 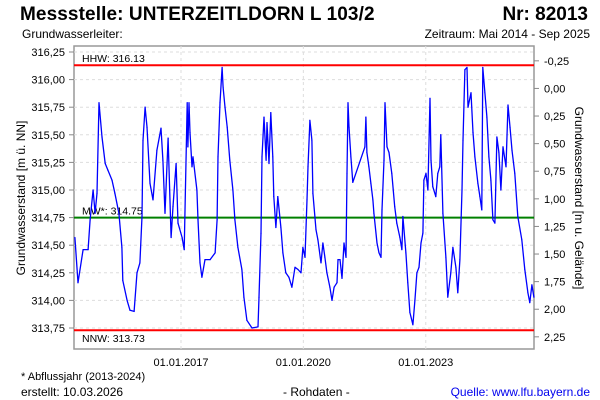 What do you see at coordinates (554, 200) in the screenshot?
I see `y-right-tick-label: 1,00` at bounding box center [554, 200].